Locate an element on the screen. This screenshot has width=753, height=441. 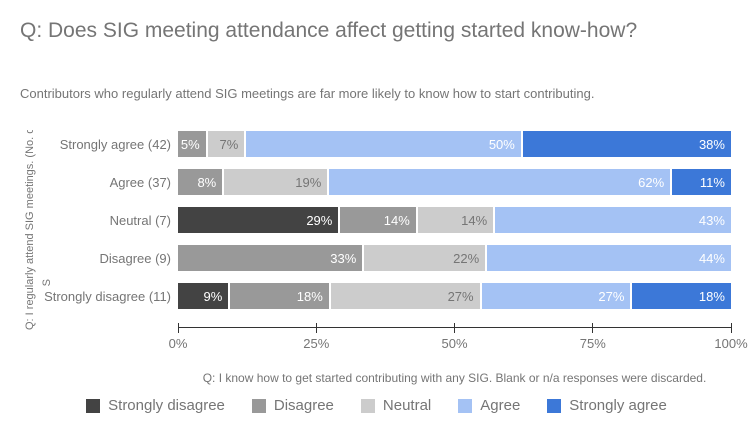
bar-segment: 50% is located at coordinates (382, 144).